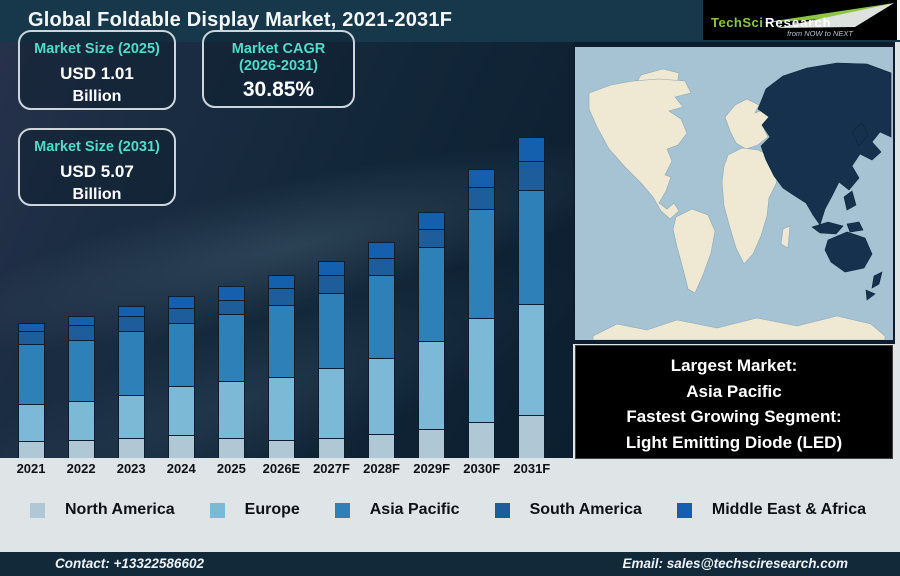 This screenshot has height=576, width=900. I want to click on brand-logo-graphic: TechSci Research from NOW to NEXT, so click(802, 20).